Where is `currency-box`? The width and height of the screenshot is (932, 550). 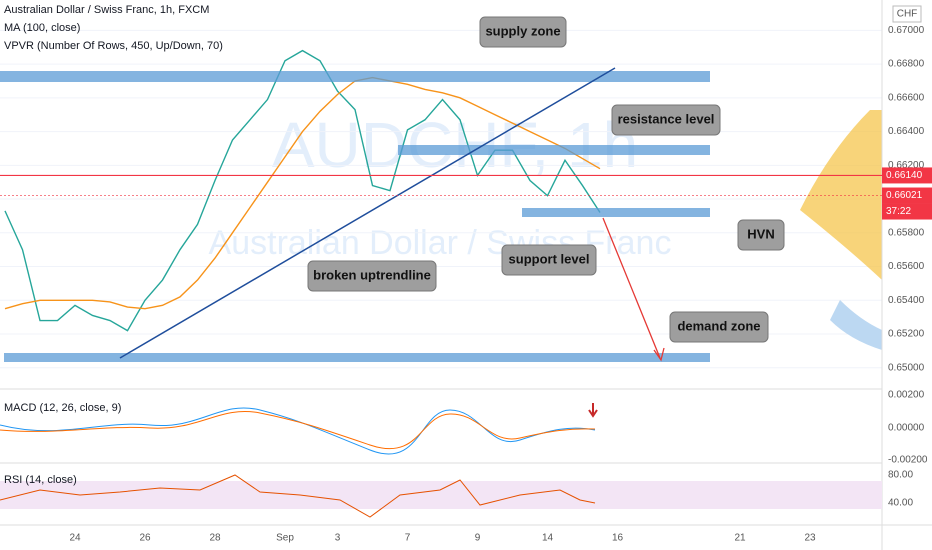 currency-box is located at coordinates (907, 14).